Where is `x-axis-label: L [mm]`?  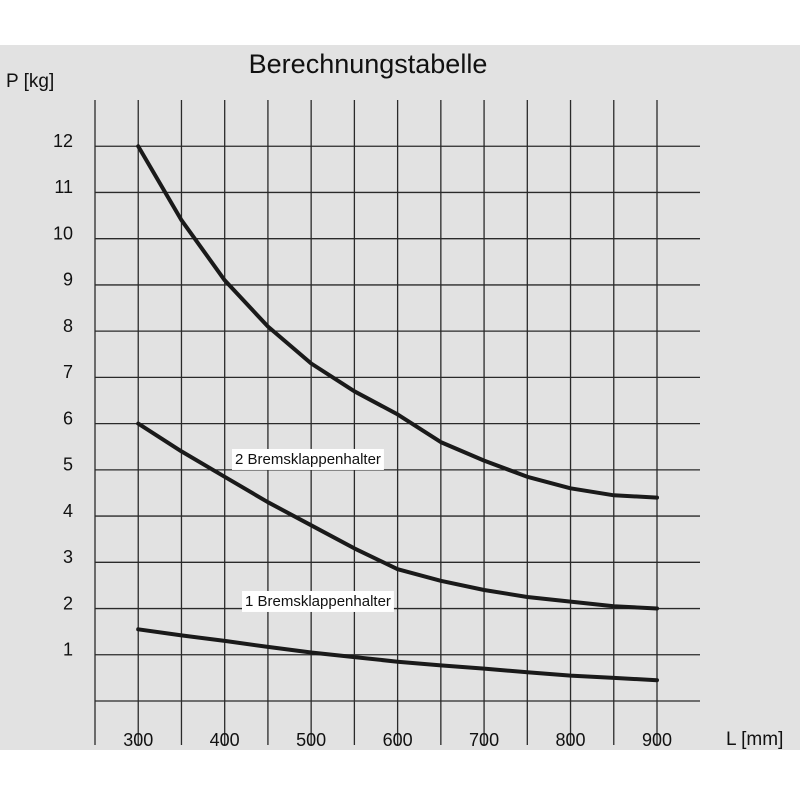 x-axis-label: L [mm] is located at coordinates (754, 739).